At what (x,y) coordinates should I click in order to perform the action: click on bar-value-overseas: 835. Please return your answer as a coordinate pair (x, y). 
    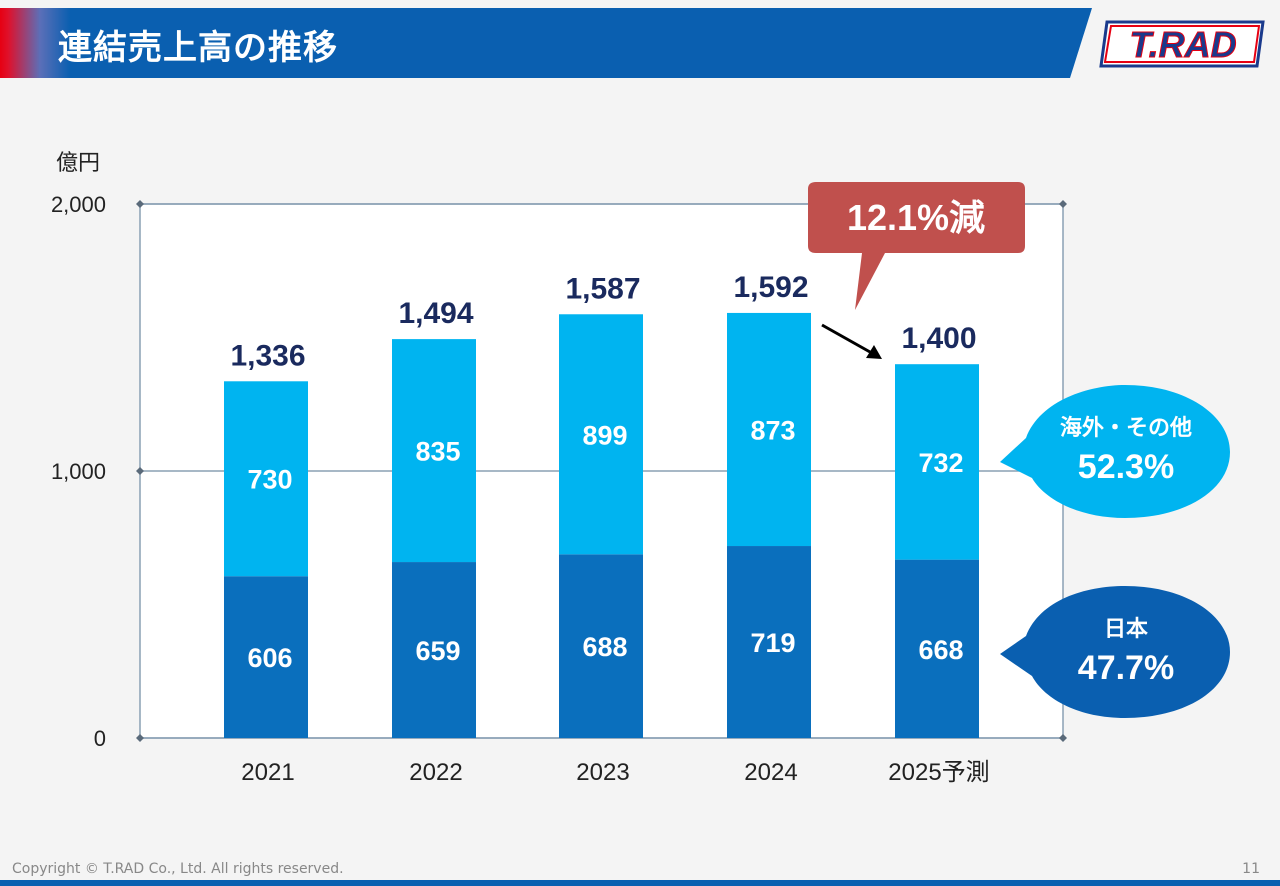
    Looking at the image, I should click on (437, 452).